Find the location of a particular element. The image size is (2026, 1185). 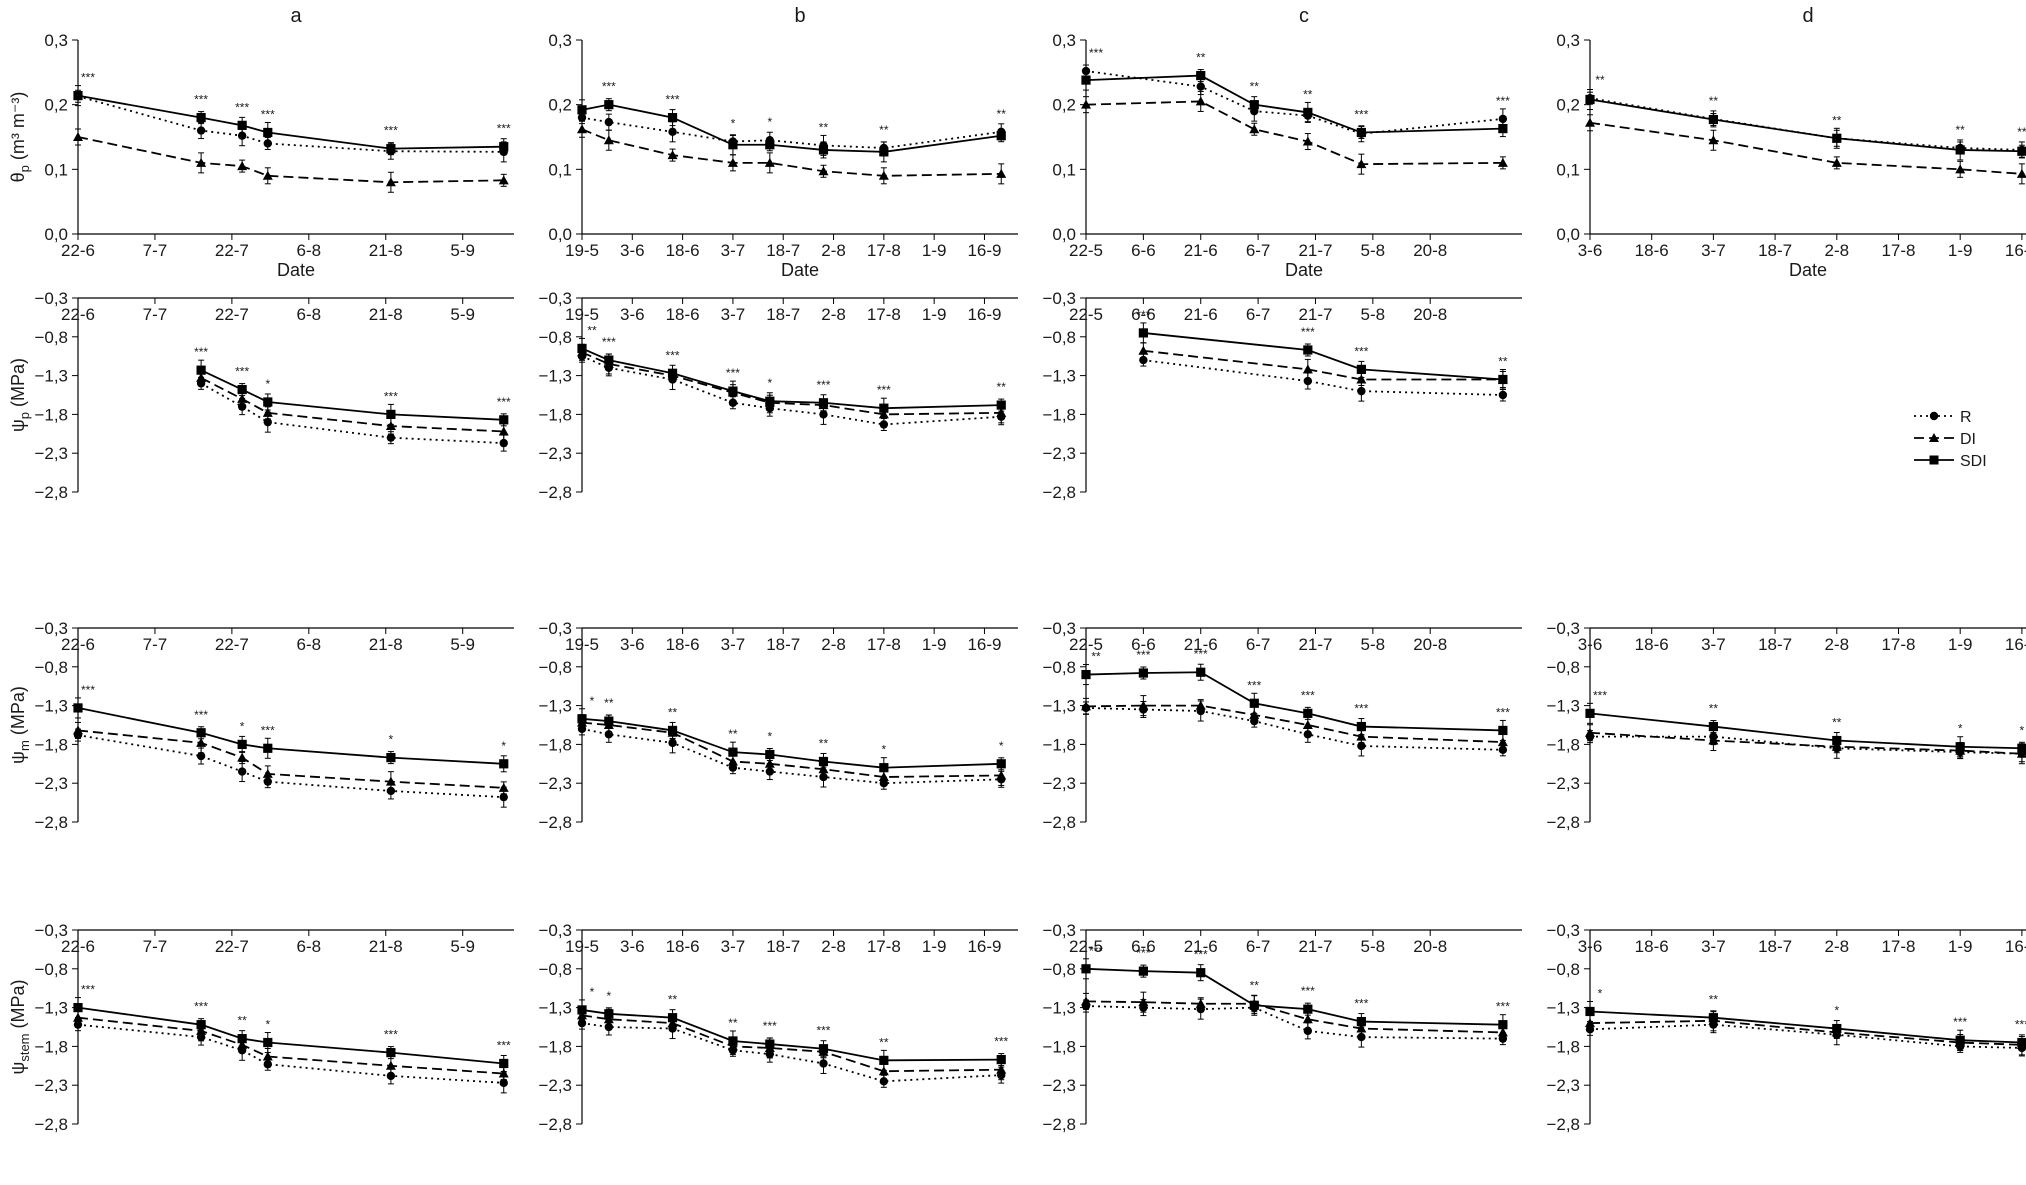

legend-label-DI: DI is located at coordinates (1968, 439).